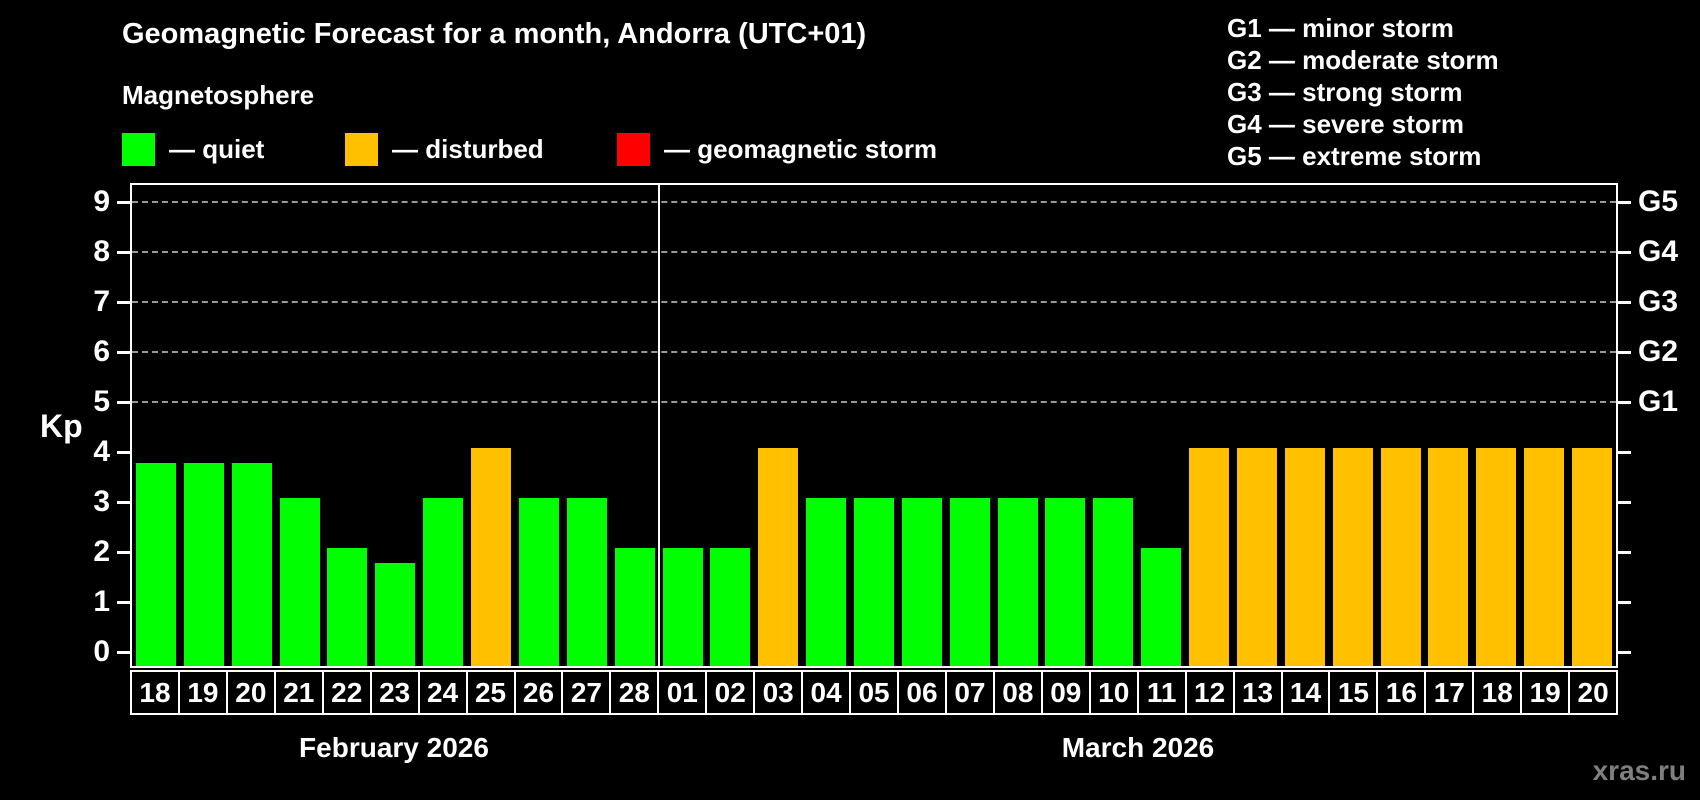 This screenshot has height=800, width=1700. What do you see at coordinates (396, 692) in the screenshot?
I see `day-cell-23: 23` at bounding box center [396, 692].